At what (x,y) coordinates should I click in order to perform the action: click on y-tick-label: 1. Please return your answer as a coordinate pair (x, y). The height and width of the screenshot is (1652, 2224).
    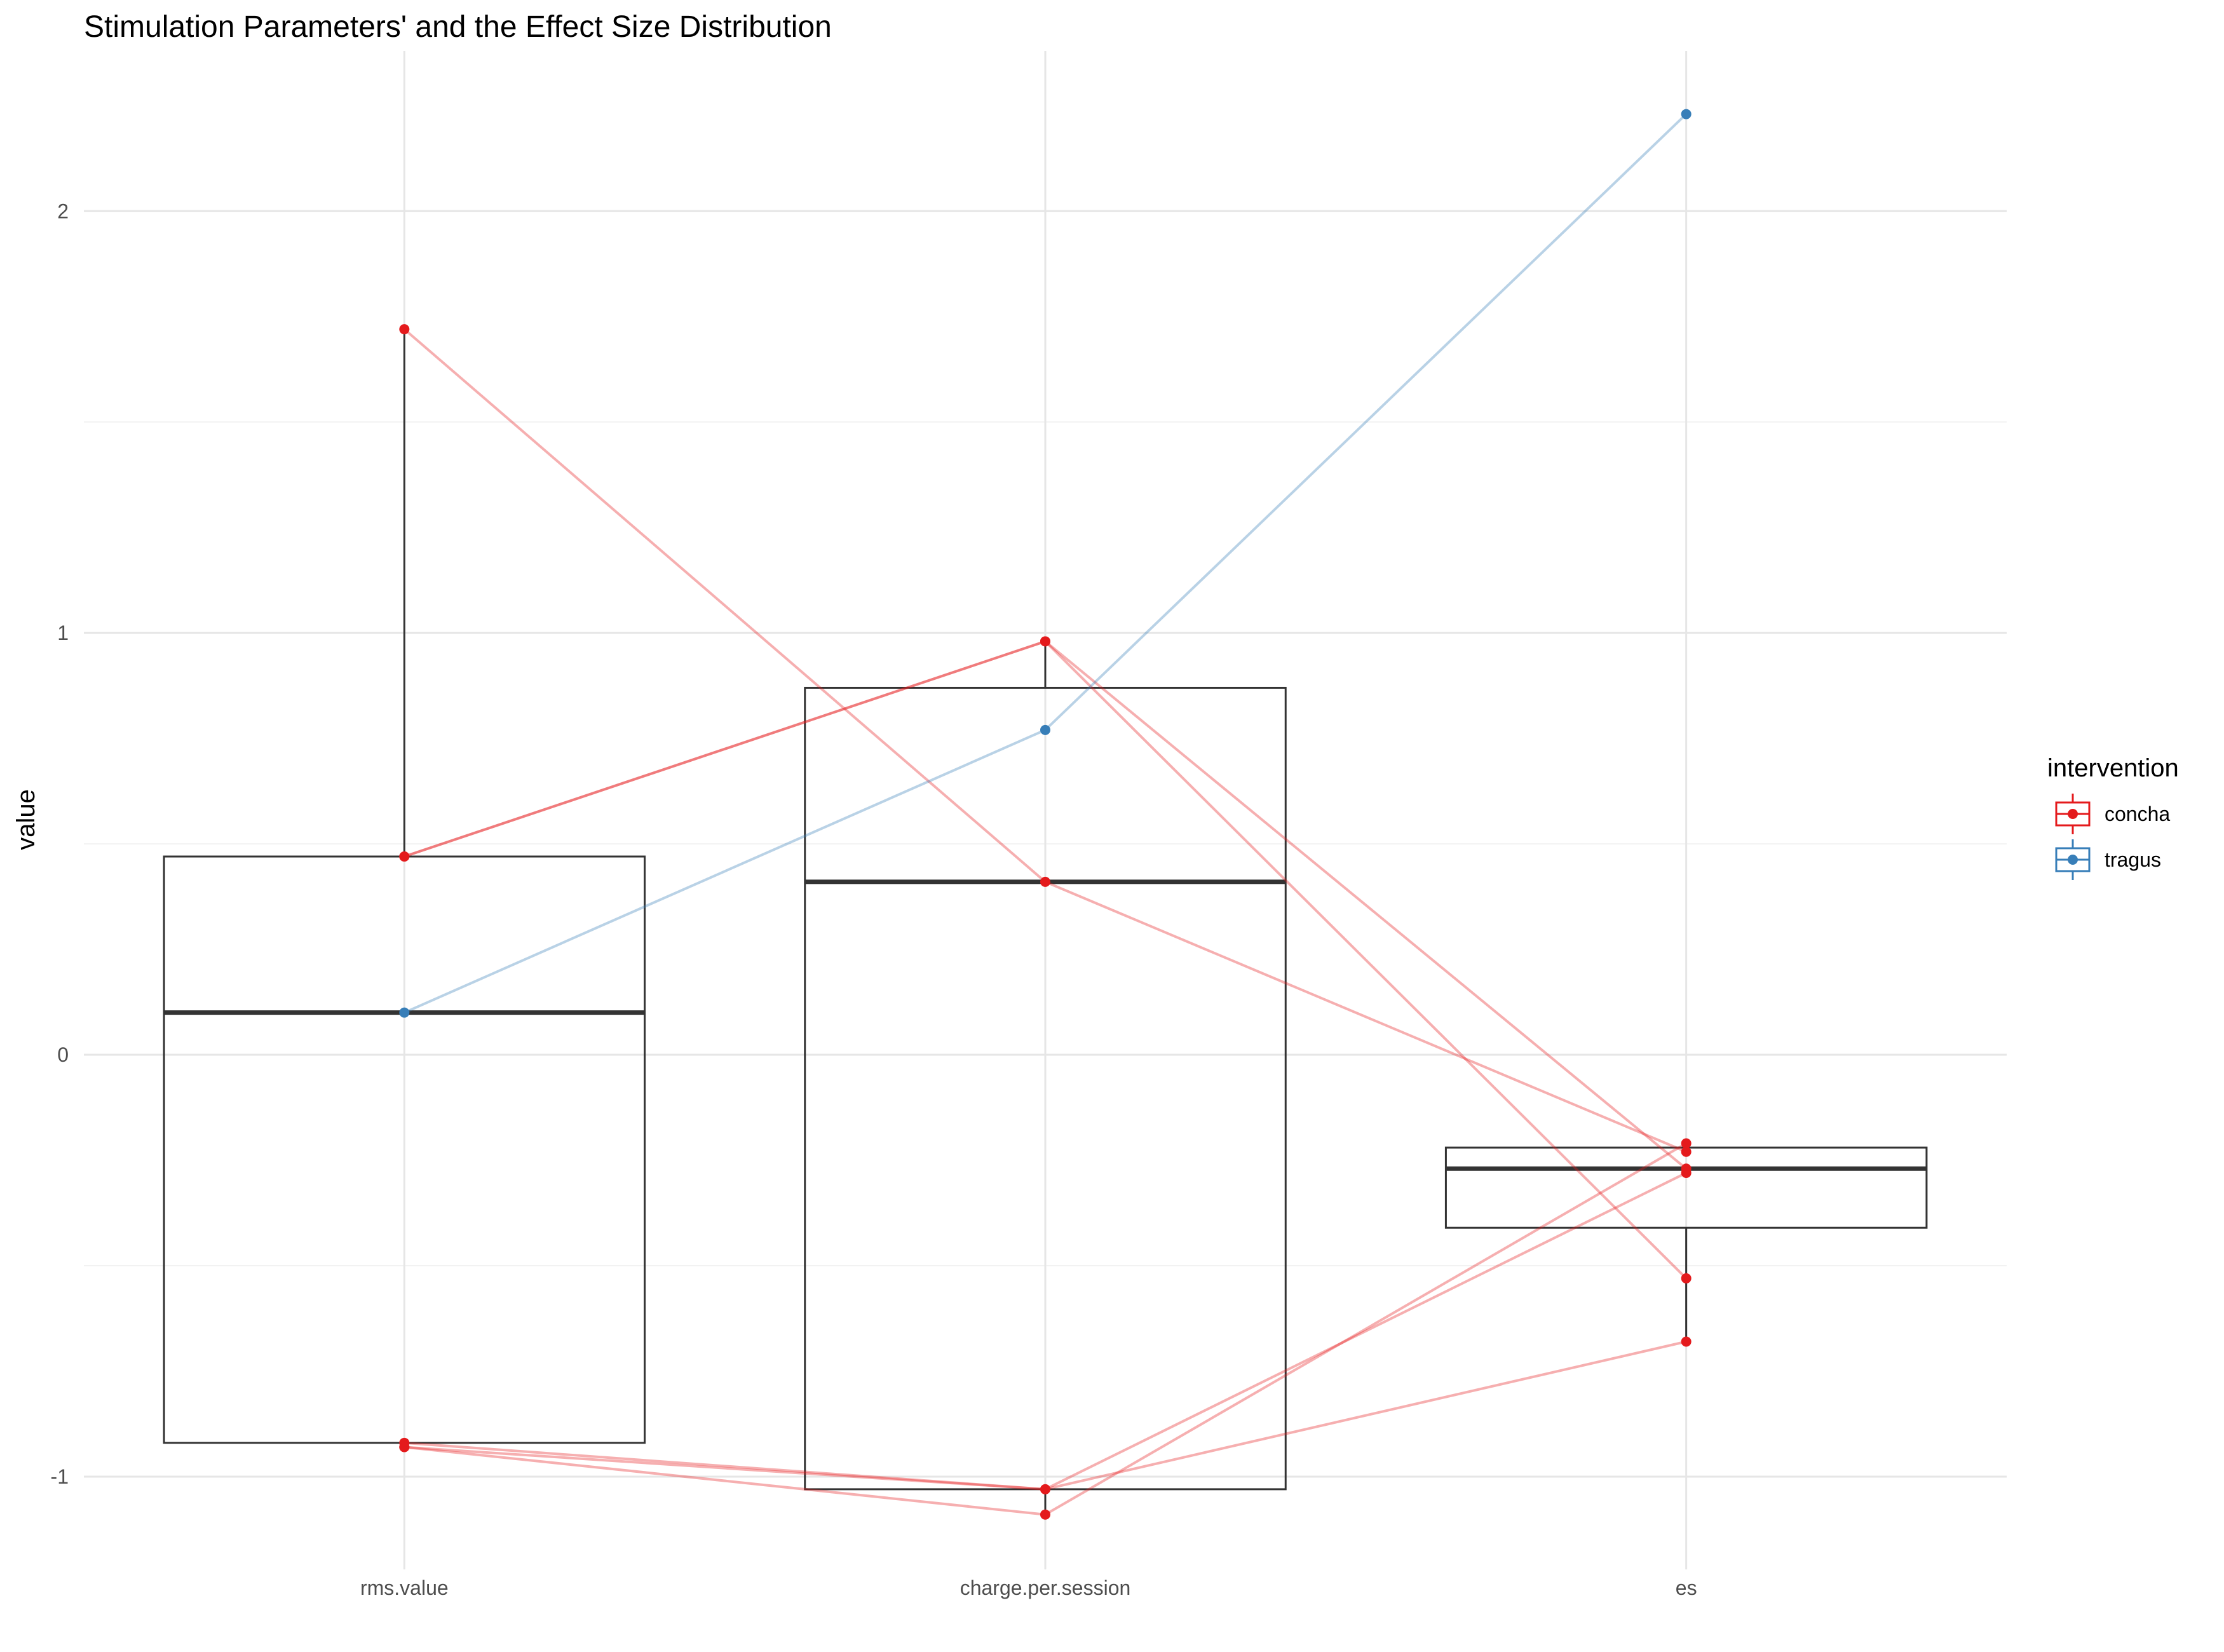
    Looking at the image, I should click on (63, 633).